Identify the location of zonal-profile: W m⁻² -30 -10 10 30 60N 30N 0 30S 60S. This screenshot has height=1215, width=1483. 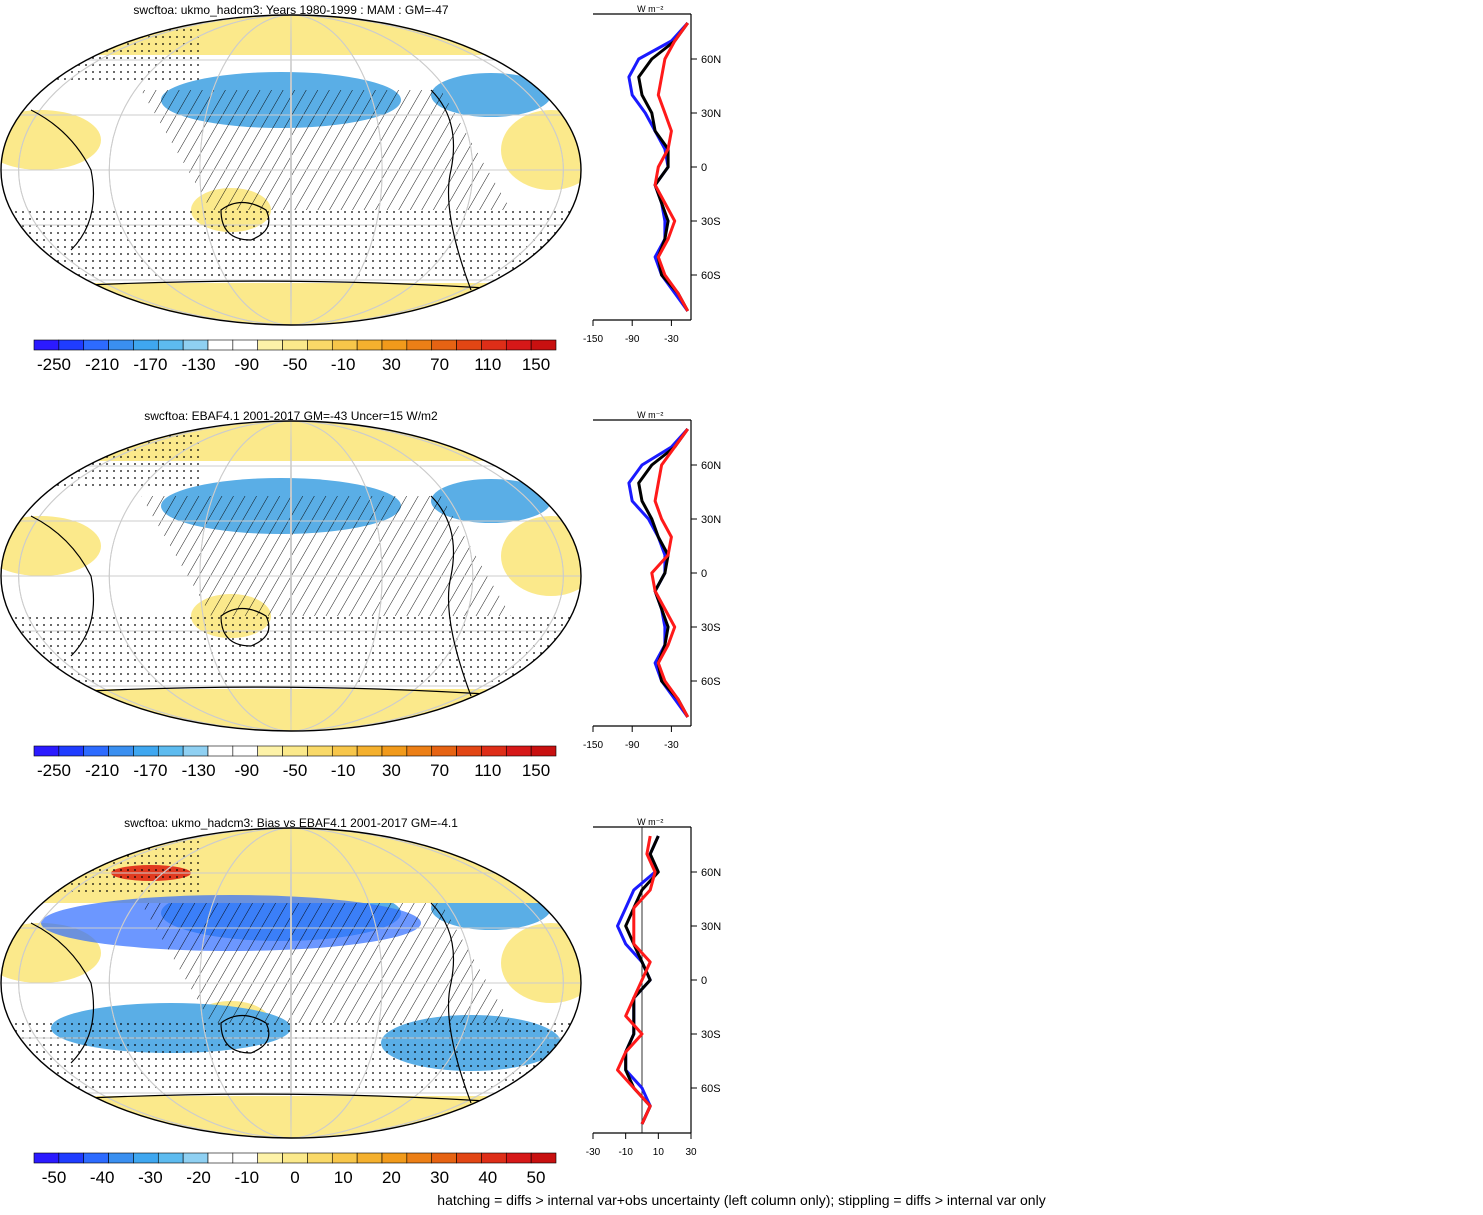
(653, 987).